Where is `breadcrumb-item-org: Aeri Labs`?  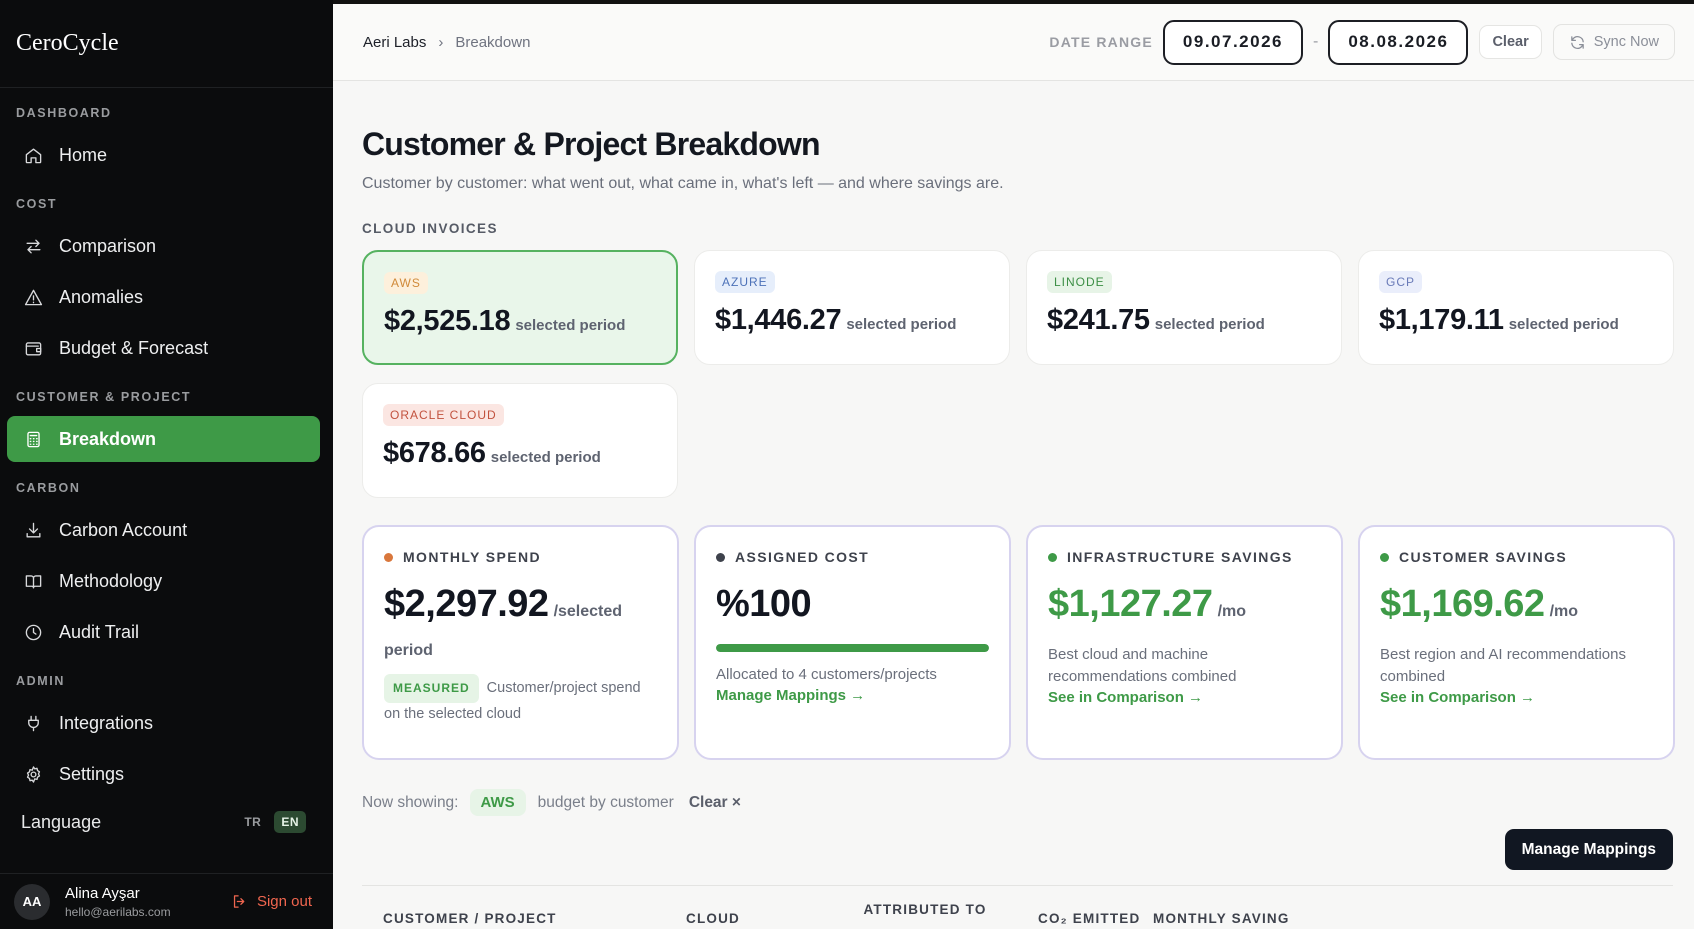 breadcrumb-item-org: Aeri Labs is located at coordinates (395, 42).